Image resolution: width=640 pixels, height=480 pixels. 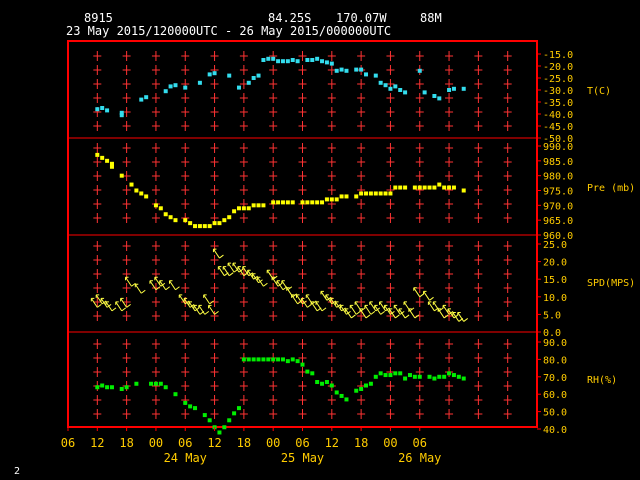 I want to click on y-tick-label: -45.0, so click(x=558, y=127).